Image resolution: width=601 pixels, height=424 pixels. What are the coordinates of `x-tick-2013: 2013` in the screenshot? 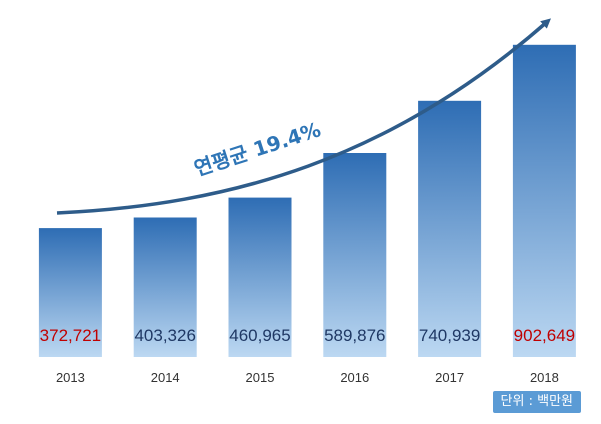 It's located at (70, 377).